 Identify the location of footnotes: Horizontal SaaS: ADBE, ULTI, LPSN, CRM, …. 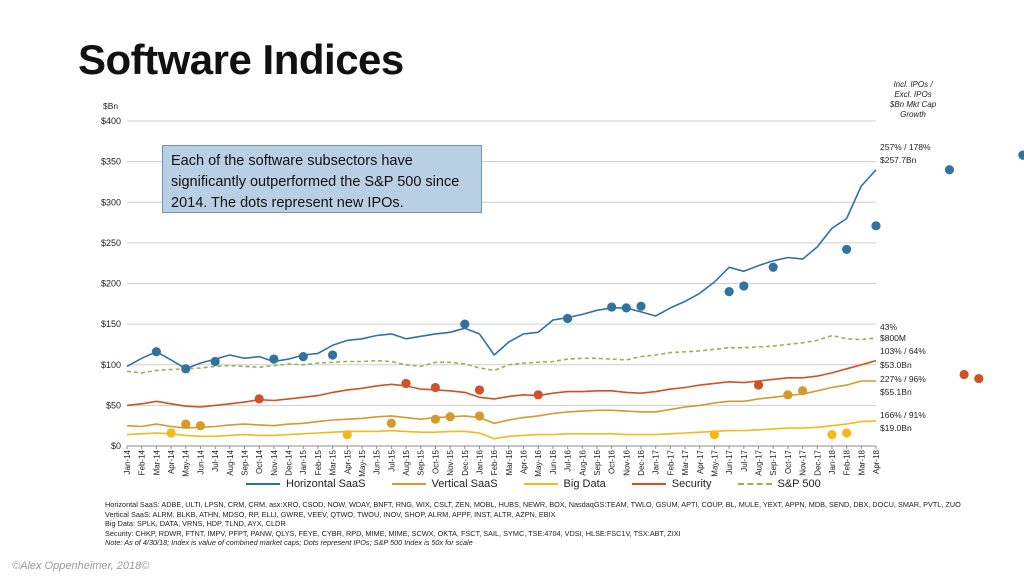
(545, 524).